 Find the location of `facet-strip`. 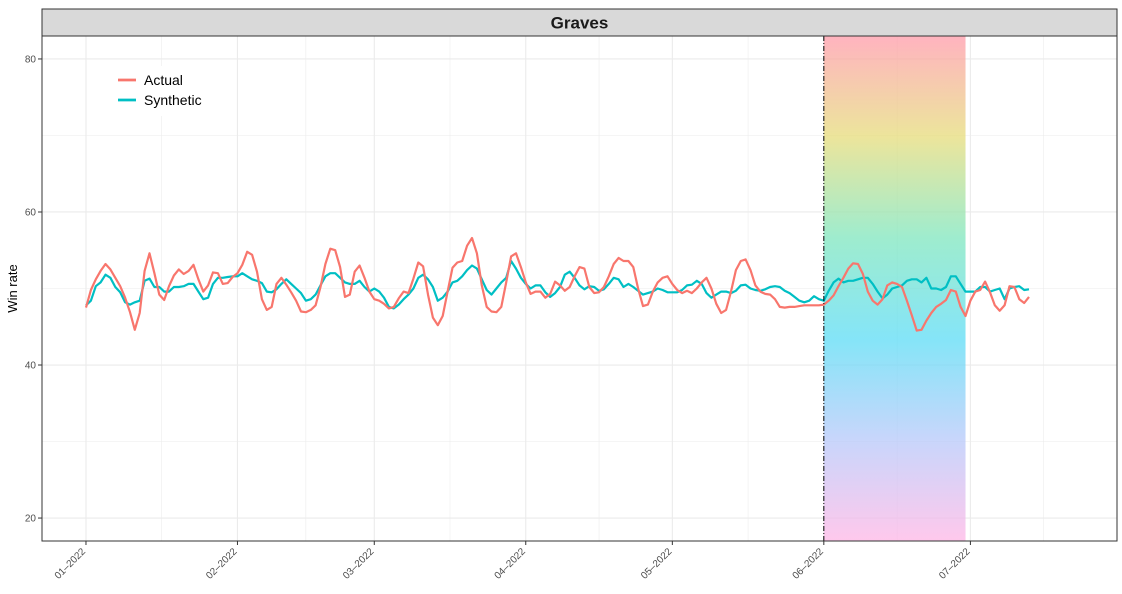

facet-strip is located at coordinates (579, 22).